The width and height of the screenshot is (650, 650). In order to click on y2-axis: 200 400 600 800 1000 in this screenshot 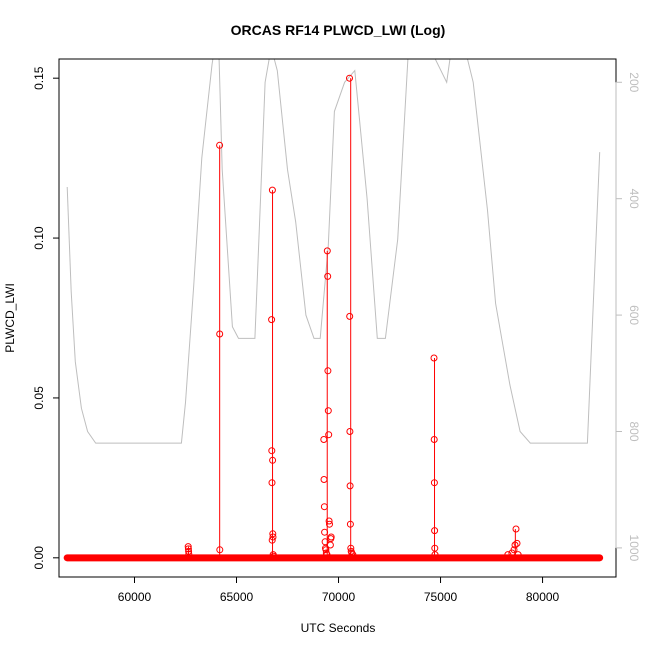, I will do `click(628, 317)`.